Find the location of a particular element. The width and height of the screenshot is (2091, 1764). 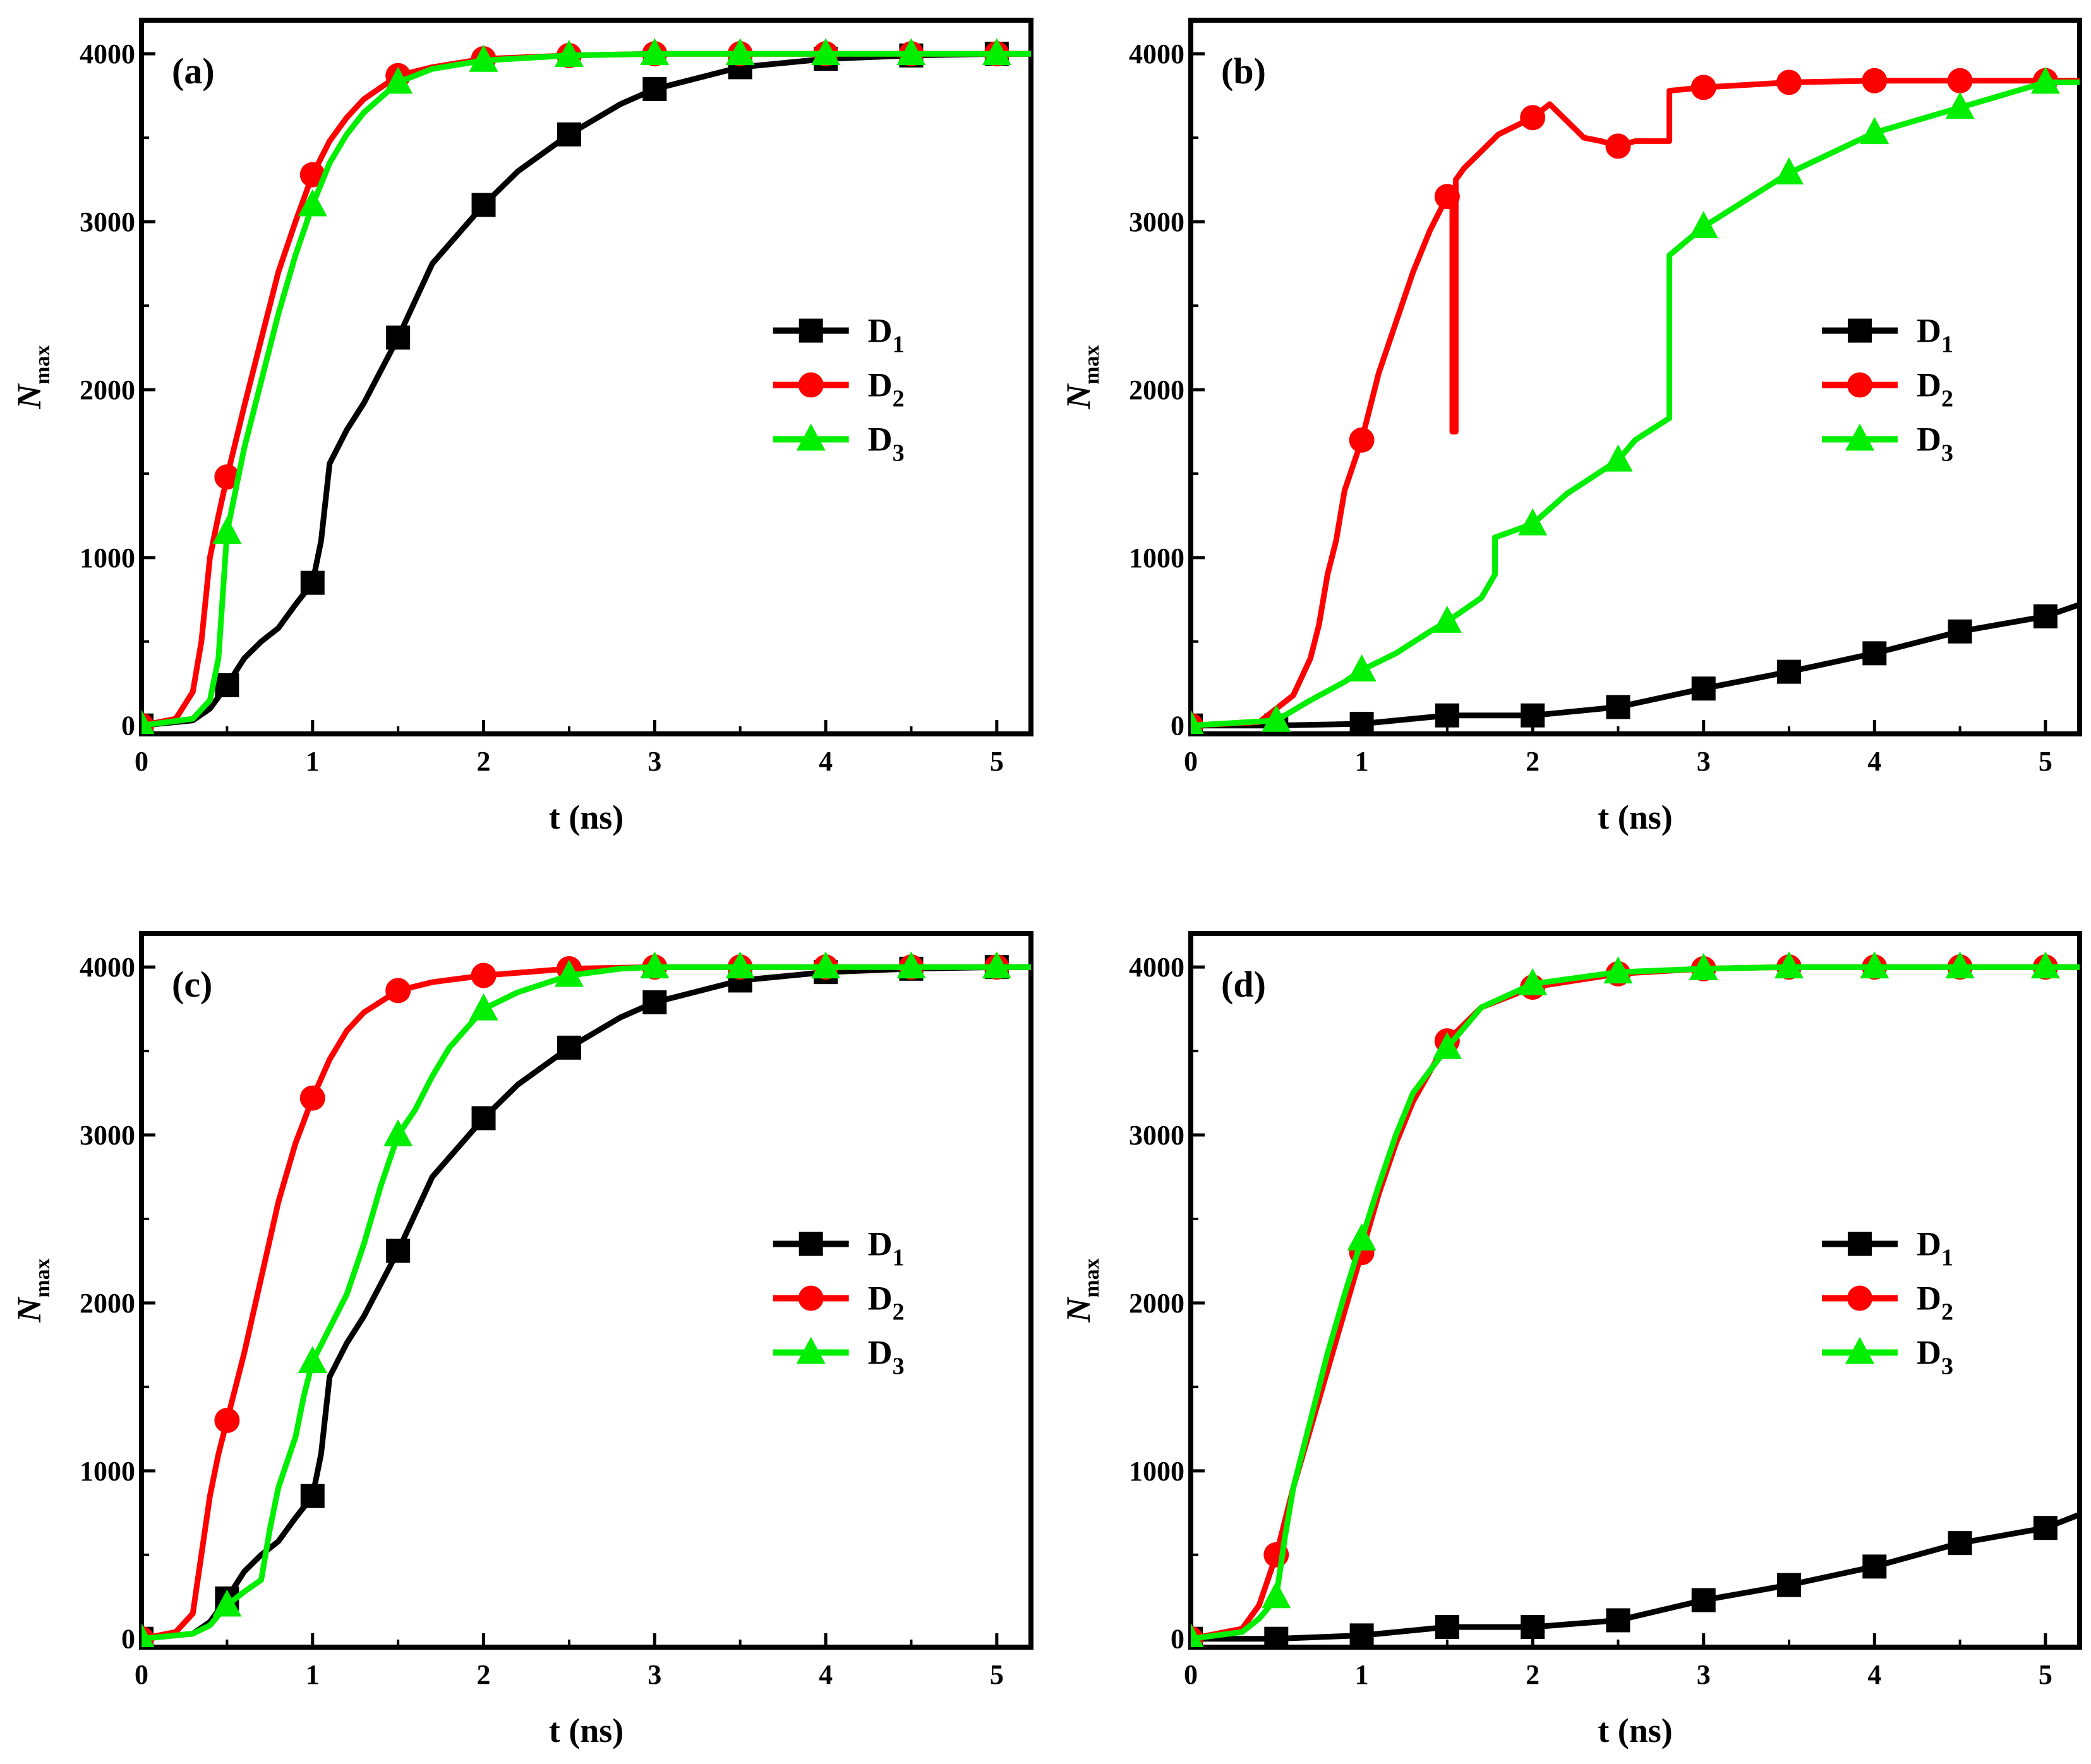

series-line-D1 is located at coordinates (1635, 665).